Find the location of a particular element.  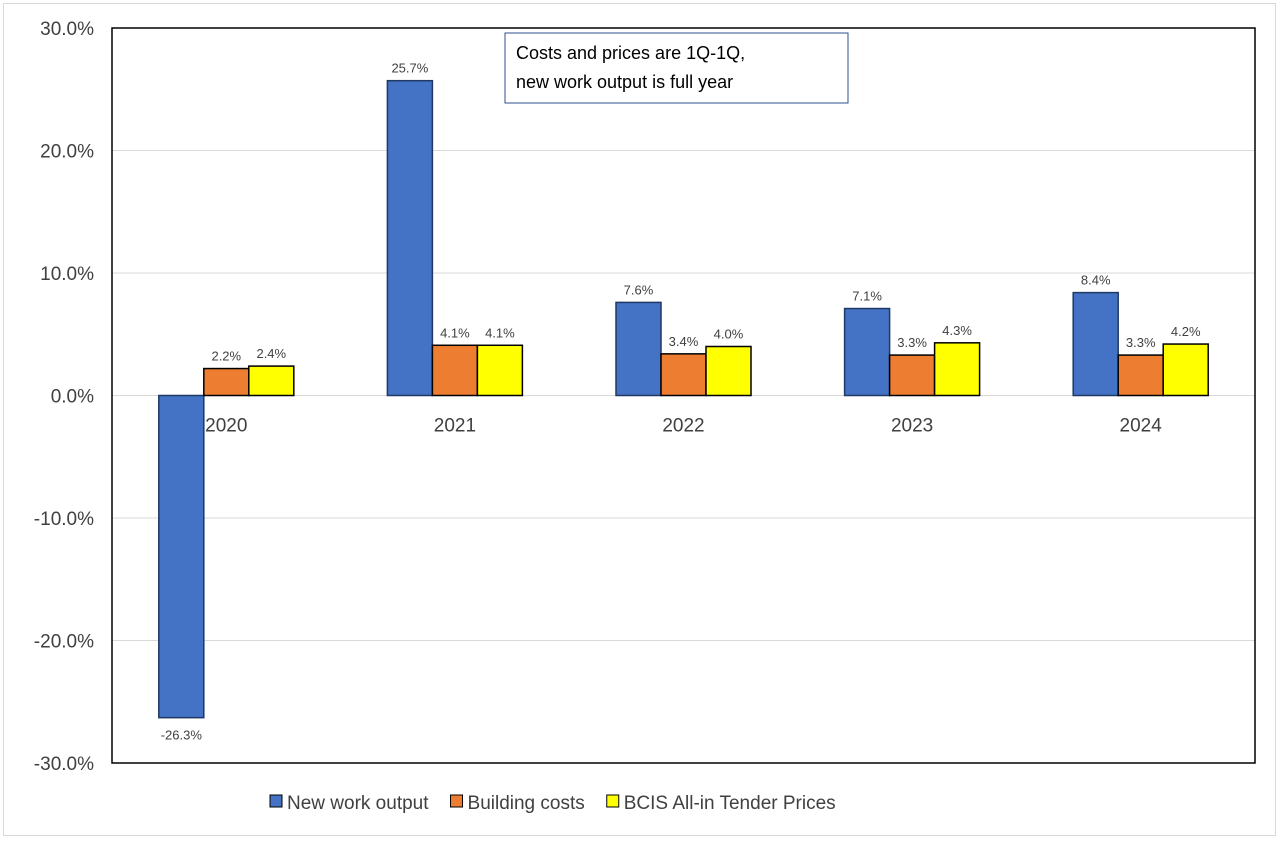

x-category-label: 2020 is located at coordinates (226, 426).